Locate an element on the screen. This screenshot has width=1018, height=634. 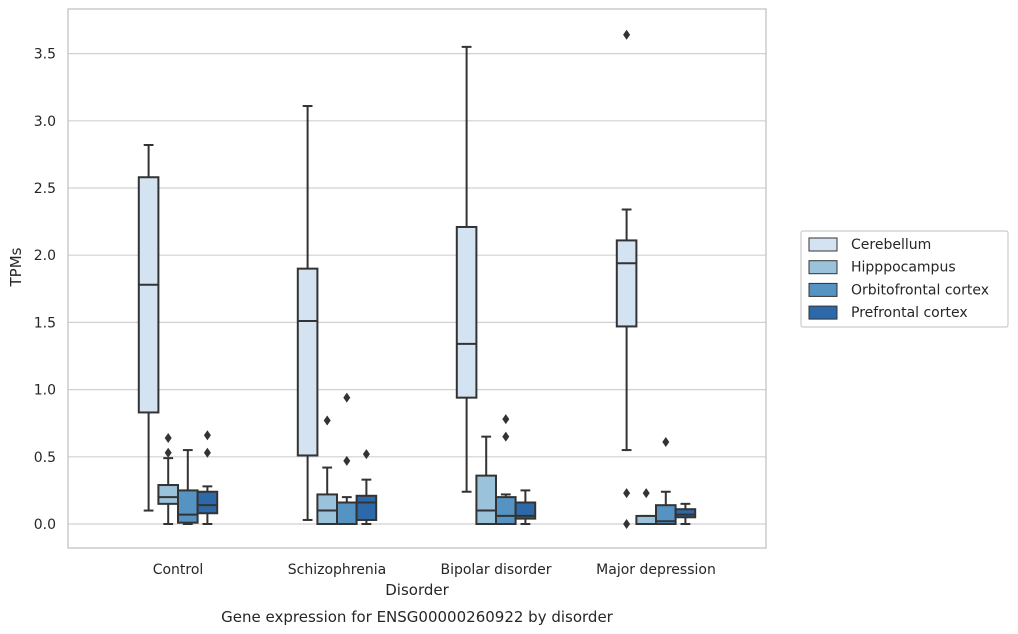
x-tick-label: Bipolar disorder is located at coordinates (495, 570).